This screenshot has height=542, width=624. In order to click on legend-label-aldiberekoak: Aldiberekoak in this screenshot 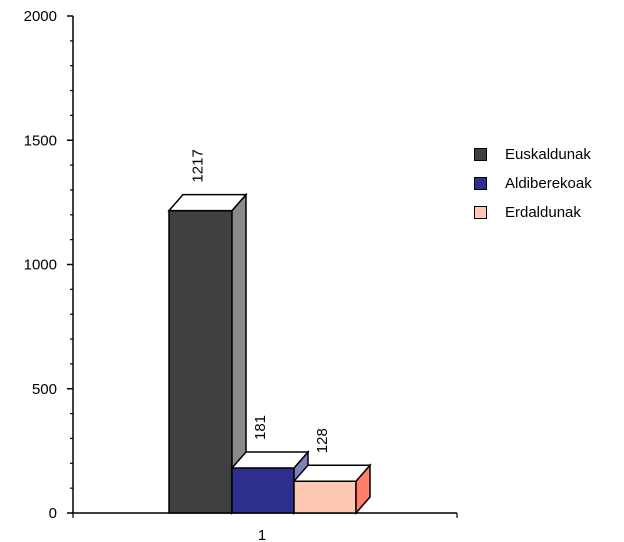, I will do `click(548, 183)`.